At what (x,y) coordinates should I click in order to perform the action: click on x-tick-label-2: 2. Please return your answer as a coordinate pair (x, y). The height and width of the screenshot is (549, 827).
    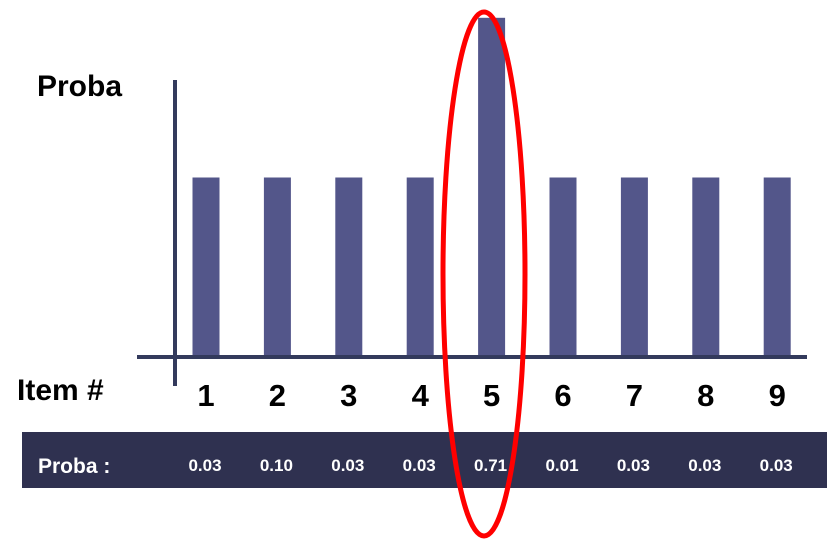
    Looking at the image, I should click on (277, 395).